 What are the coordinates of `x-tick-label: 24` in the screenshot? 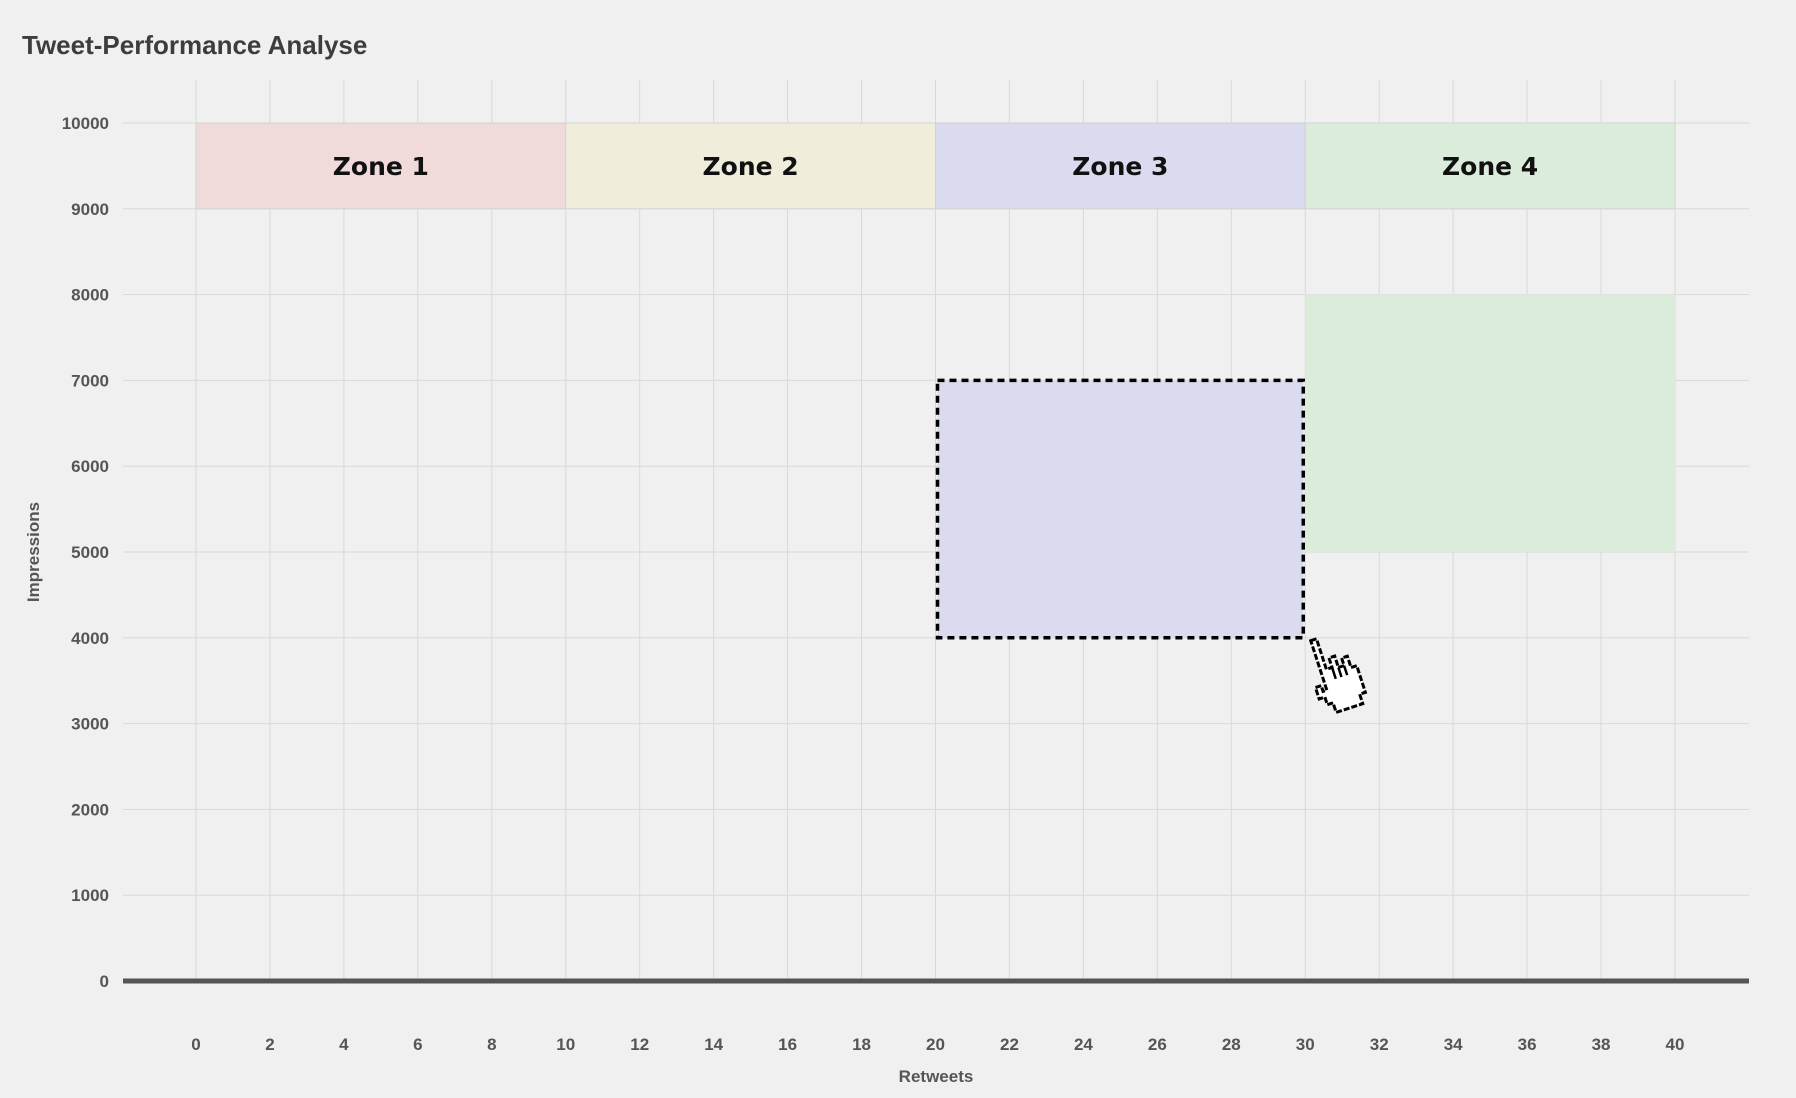 It's located at (1083, 1044).